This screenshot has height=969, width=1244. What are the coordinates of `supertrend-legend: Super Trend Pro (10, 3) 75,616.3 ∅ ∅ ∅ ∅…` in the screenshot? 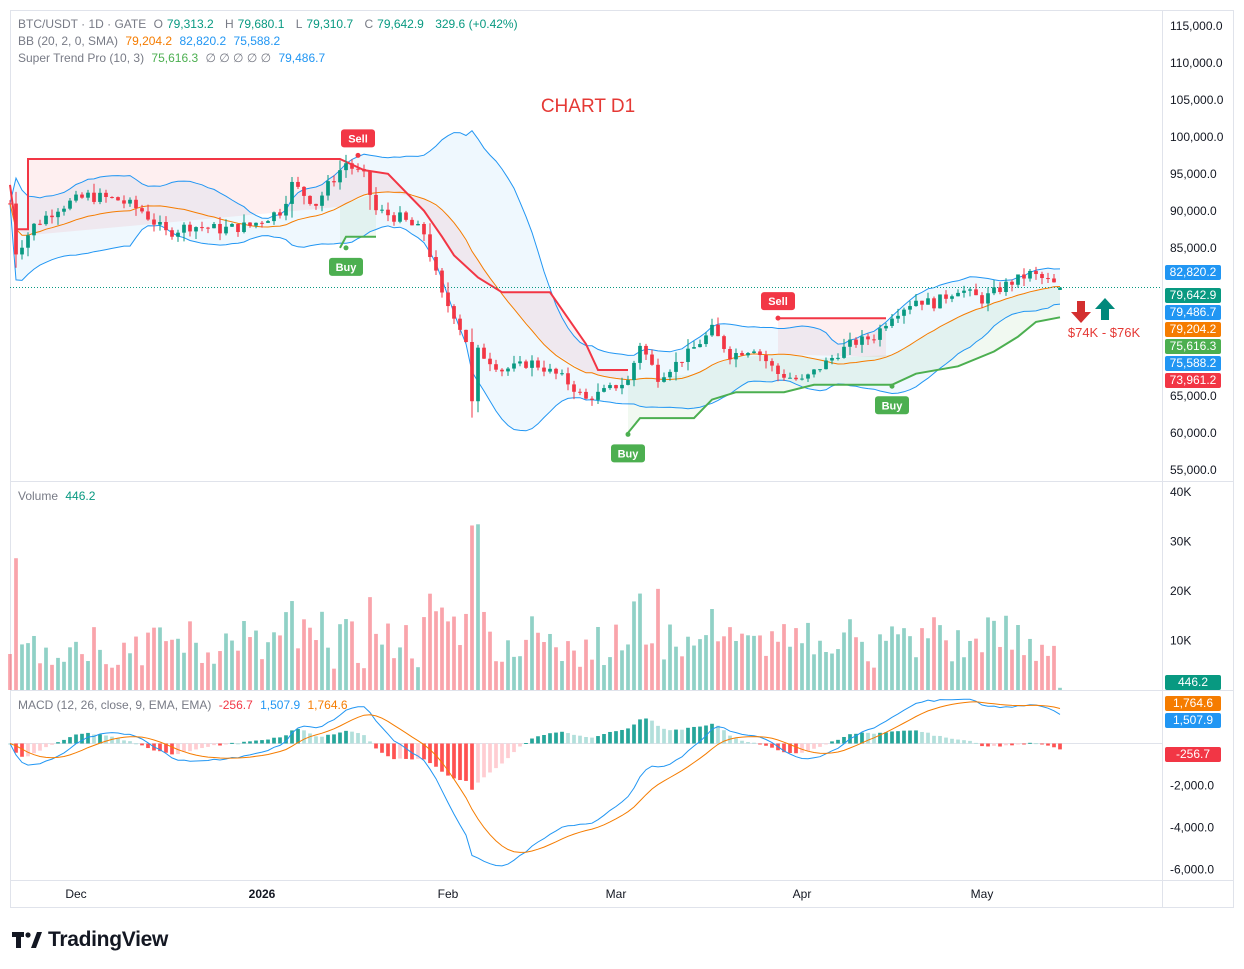 It's located at (173, 58).